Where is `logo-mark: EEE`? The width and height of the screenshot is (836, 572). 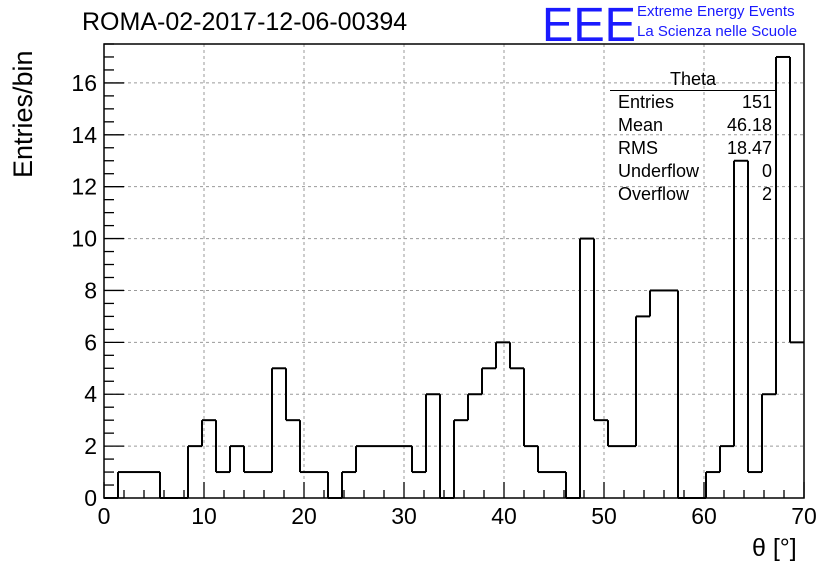
logo-mark: EEE is located at coordinates (589, 23).